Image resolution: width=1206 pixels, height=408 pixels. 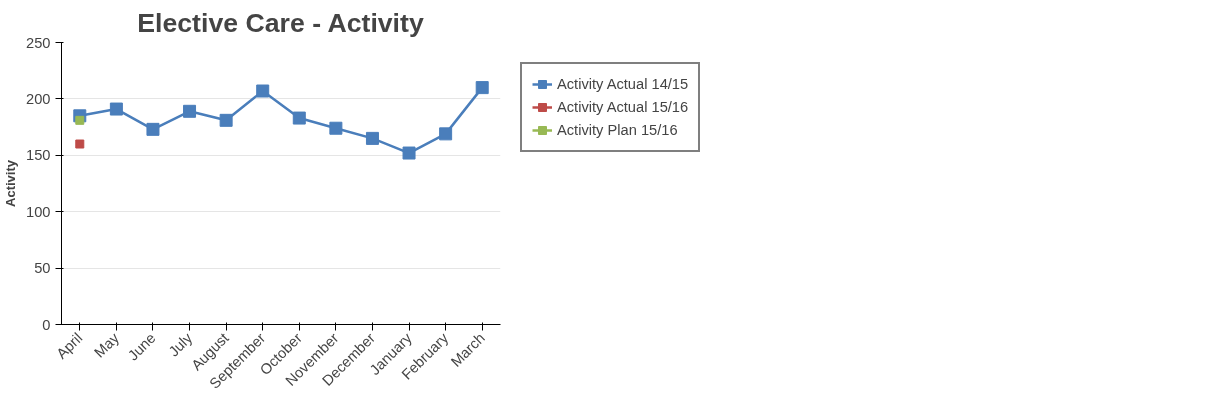 I want to click on y-tick-label: 150, so click(x=38, y=155).